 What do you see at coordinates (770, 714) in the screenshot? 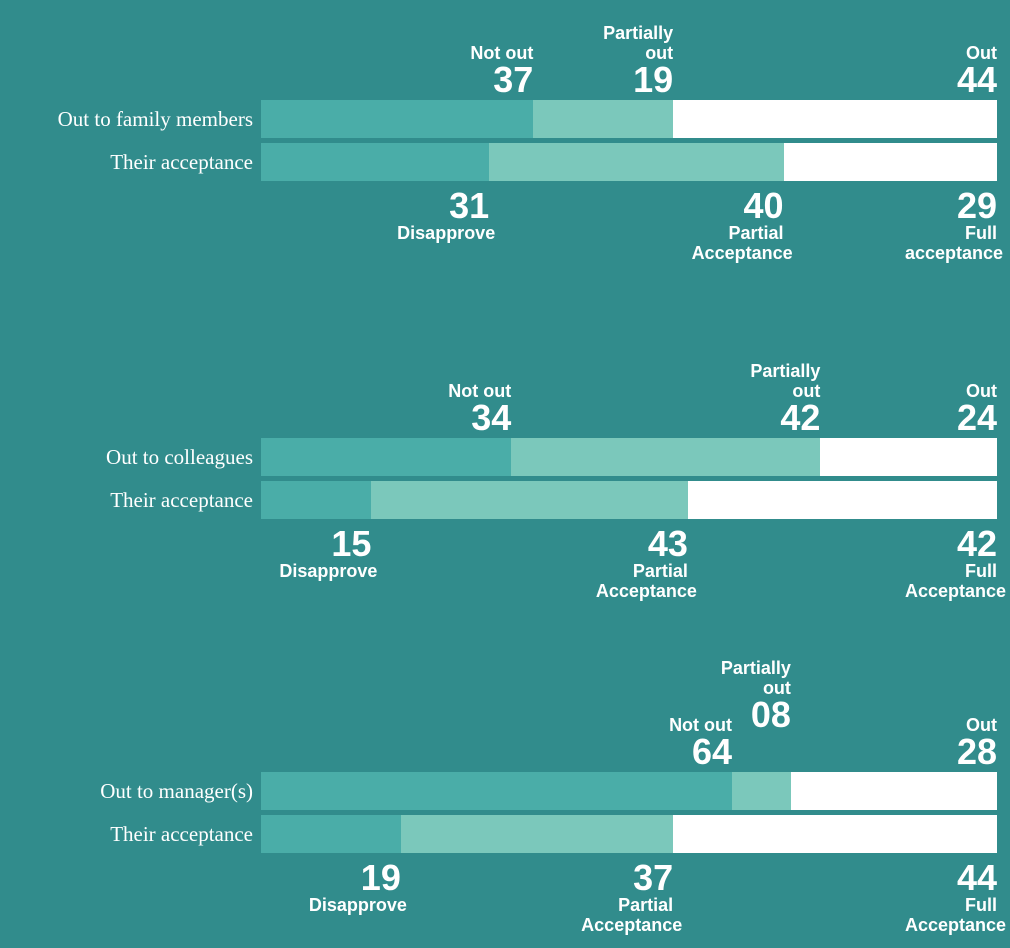
I see `segment-value: 08` at bounding box center [770, 714].